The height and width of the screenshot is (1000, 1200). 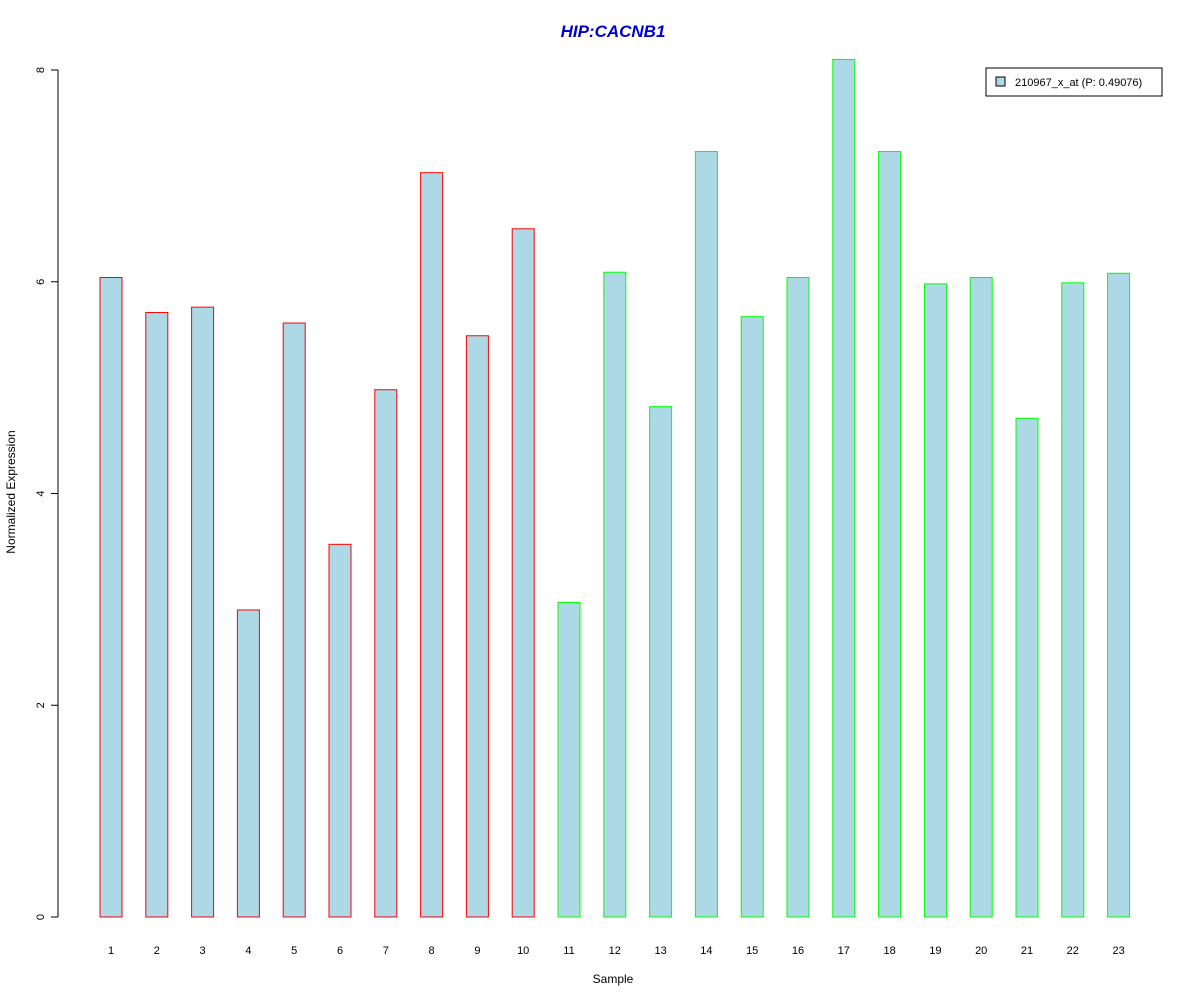 What do you see at coordinates (41, 282) in the screenshot?
I see `y-tick-label: 6` at bounding box center [41, 282].